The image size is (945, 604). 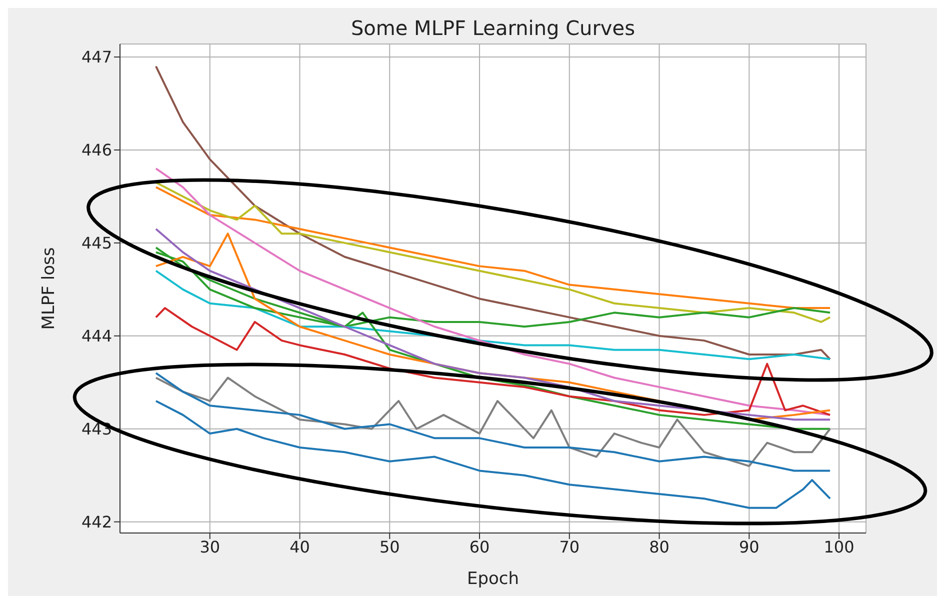 What do you see at coordinates (839, 546) in the screenshot?
I see `x-tick-label: 100` at bounding box center [839, 546].